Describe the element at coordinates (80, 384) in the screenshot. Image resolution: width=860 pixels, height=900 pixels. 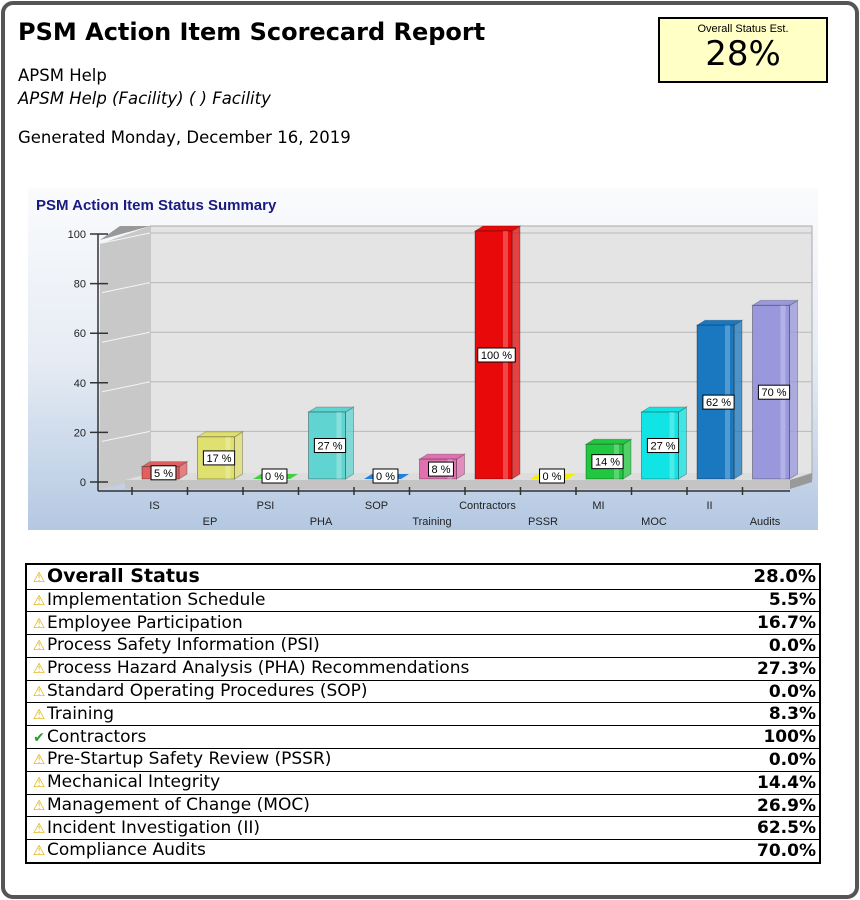
I see `y-tick-label: 40` at that location.